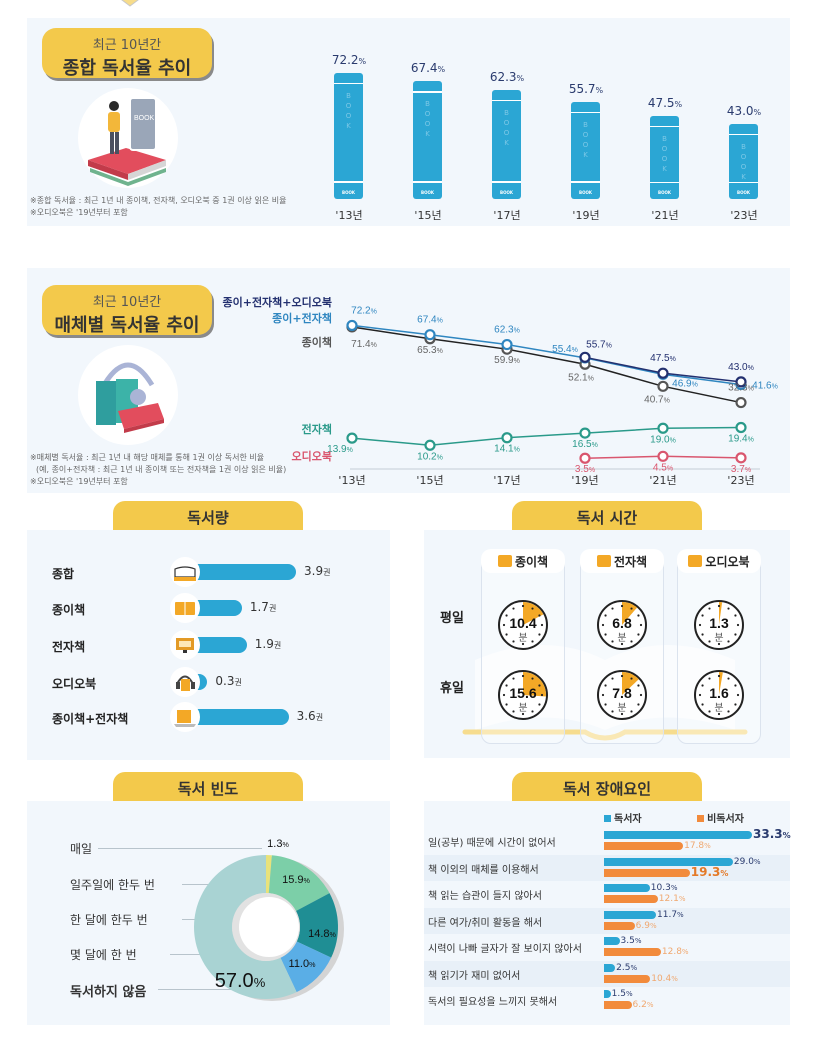 The width and height of the screenshot is (818, 1045). I want to click on clock-value: 6.8, so click(622, 623).